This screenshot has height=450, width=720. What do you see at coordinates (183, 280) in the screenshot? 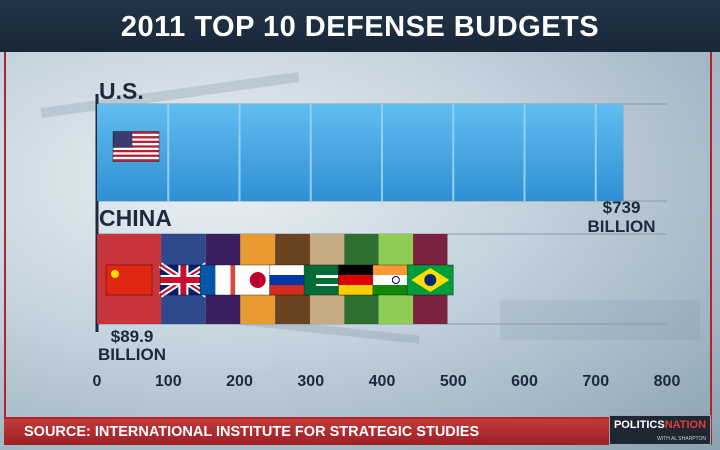
I see `uk-flag-icon` at bounding box center [183, 280].